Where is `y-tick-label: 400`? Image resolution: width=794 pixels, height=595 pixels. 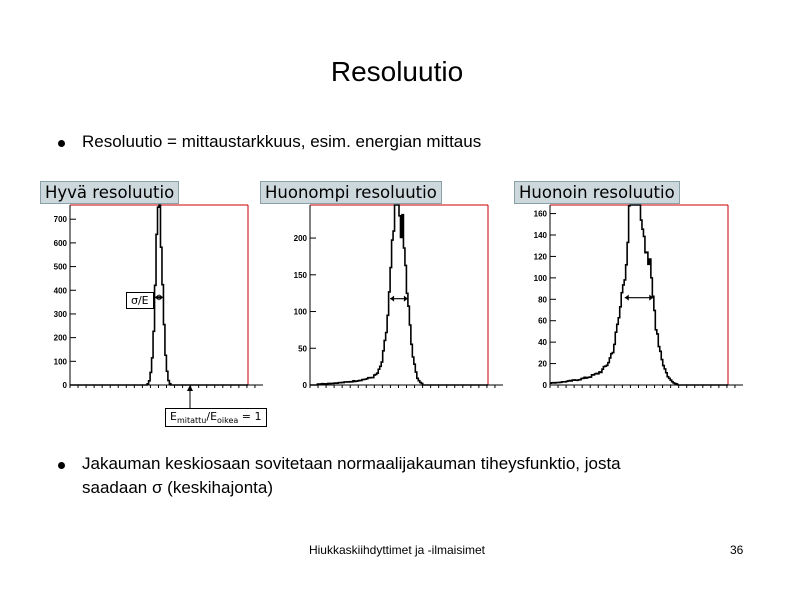
y-tick-label: 400 is located at coordinates (61, 290).